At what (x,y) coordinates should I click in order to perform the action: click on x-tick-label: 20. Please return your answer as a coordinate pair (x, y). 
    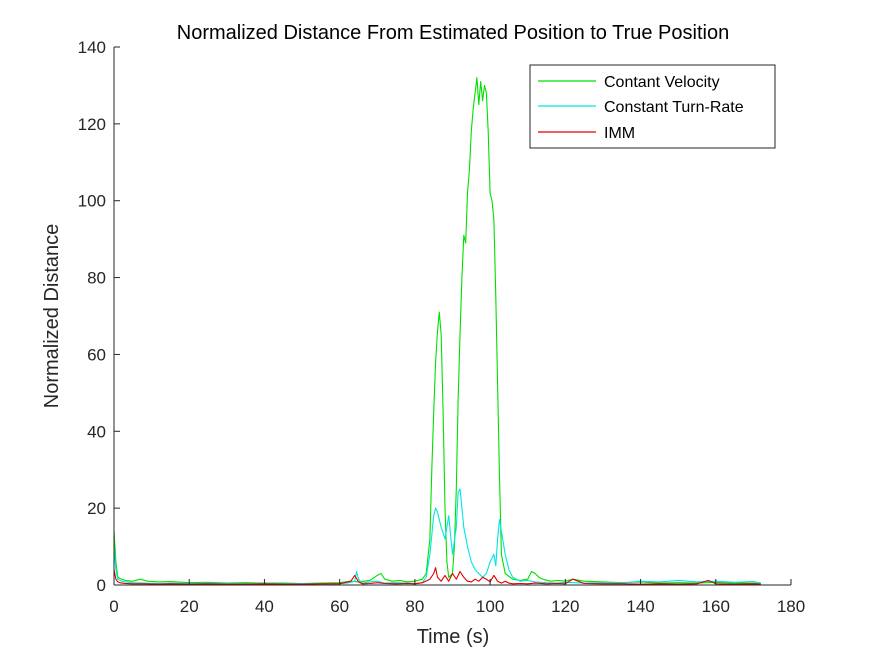
    Looking at the image, I should click on (189, 606).